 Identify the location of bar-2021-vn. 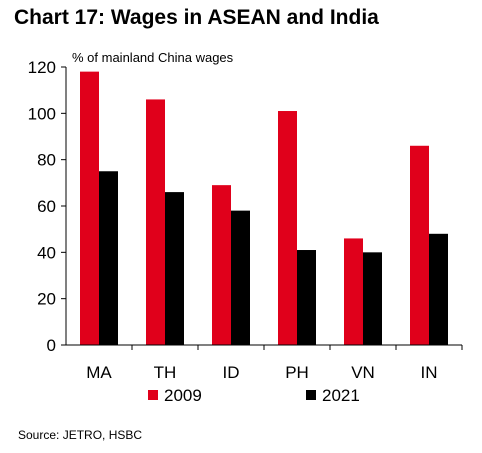
(372, 298).